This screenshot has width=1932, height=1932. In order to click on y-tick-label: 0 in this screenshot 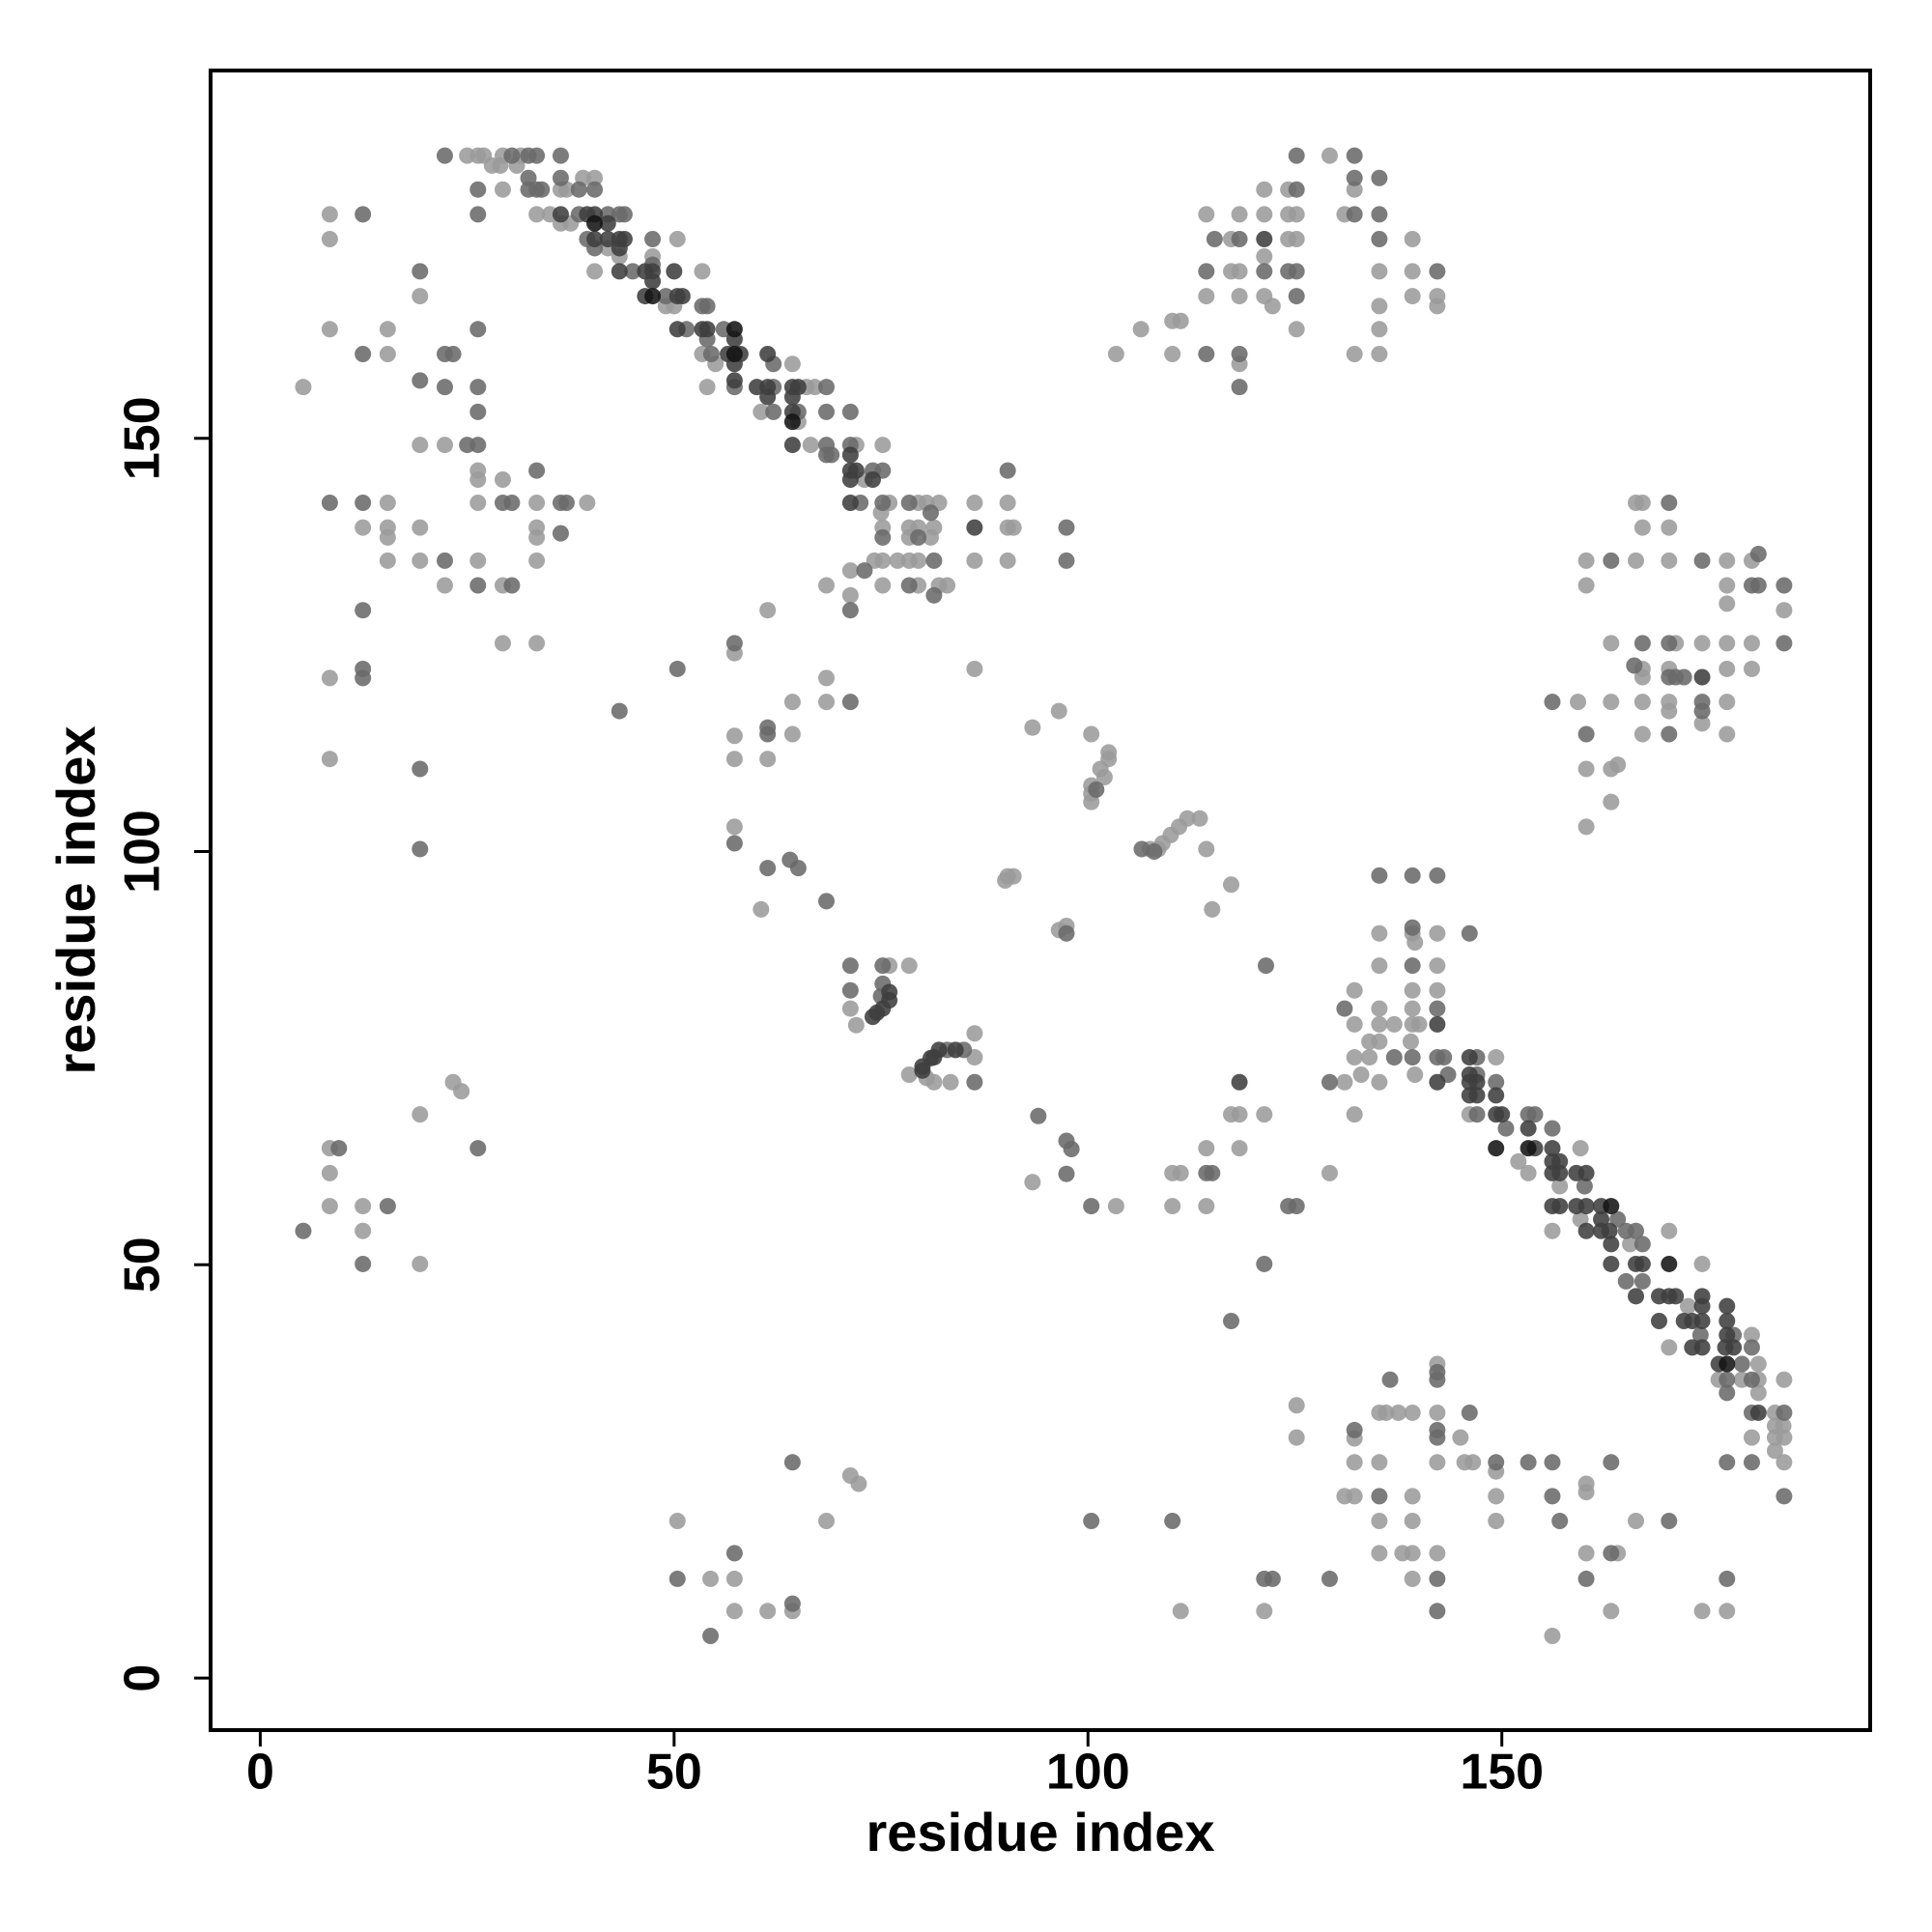, I will do `click(143, 1678)`.